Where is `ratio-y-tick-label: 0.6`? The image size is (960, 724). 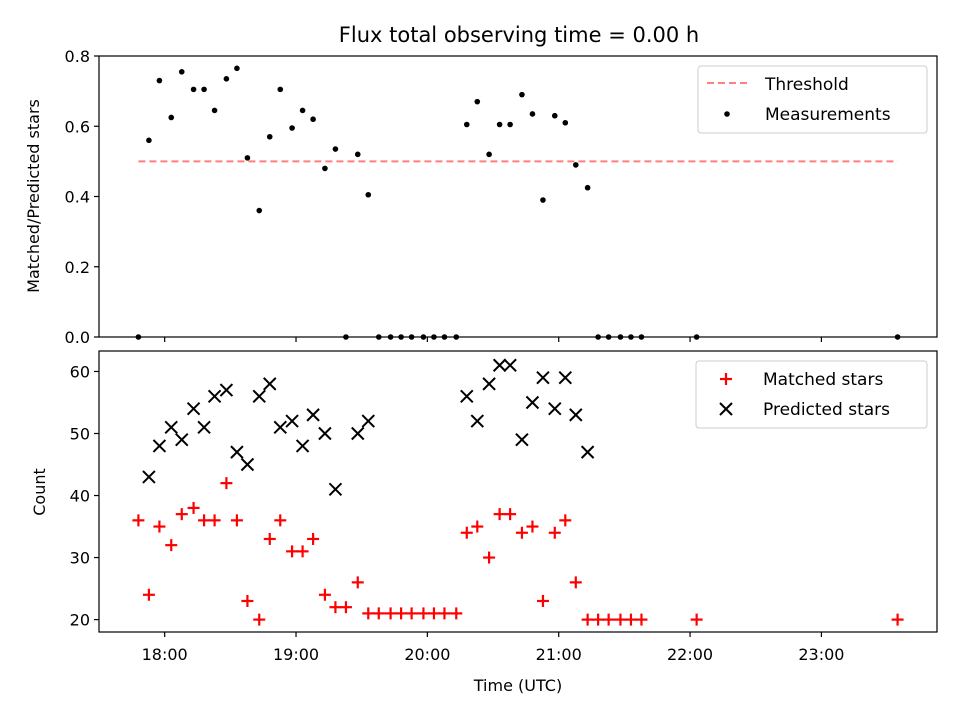
ratio-y-tick-label: 0.6 is located at coordinates (77, 126).